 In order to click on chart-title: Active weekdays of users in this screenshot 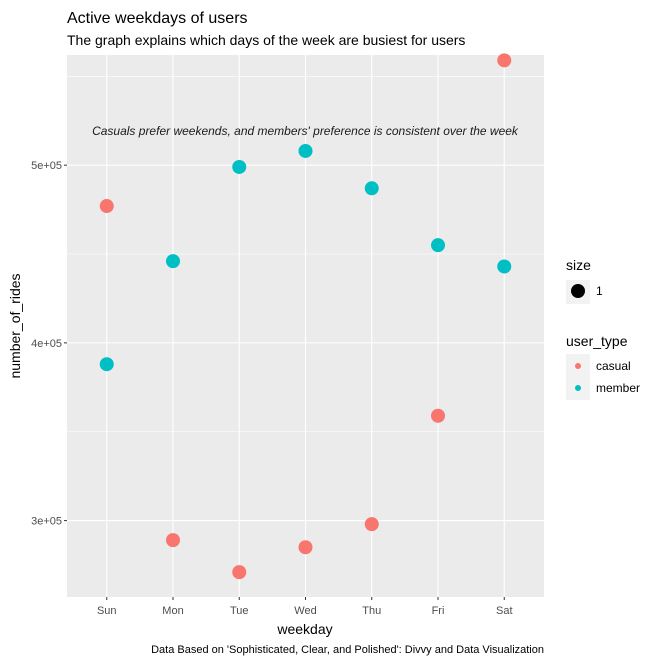, I will do `click(157, 18)`.